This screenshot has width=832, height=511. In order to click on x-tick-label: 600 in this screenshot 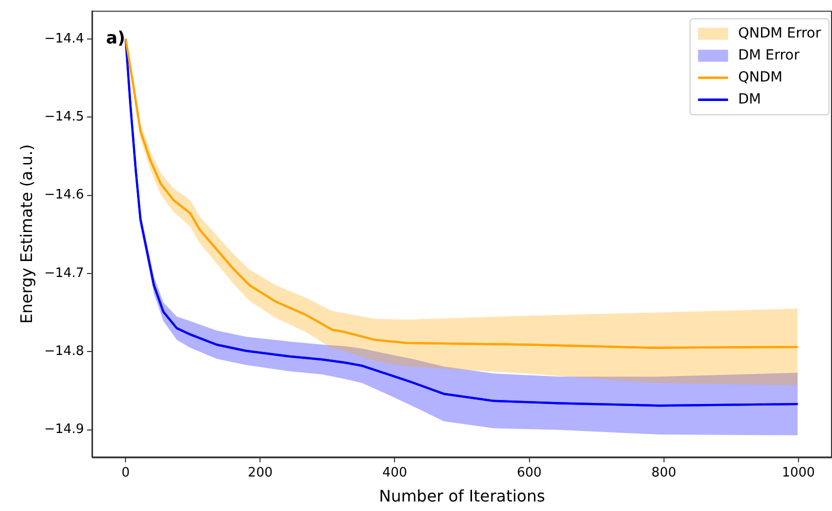, I will do `click(529, 472)`.